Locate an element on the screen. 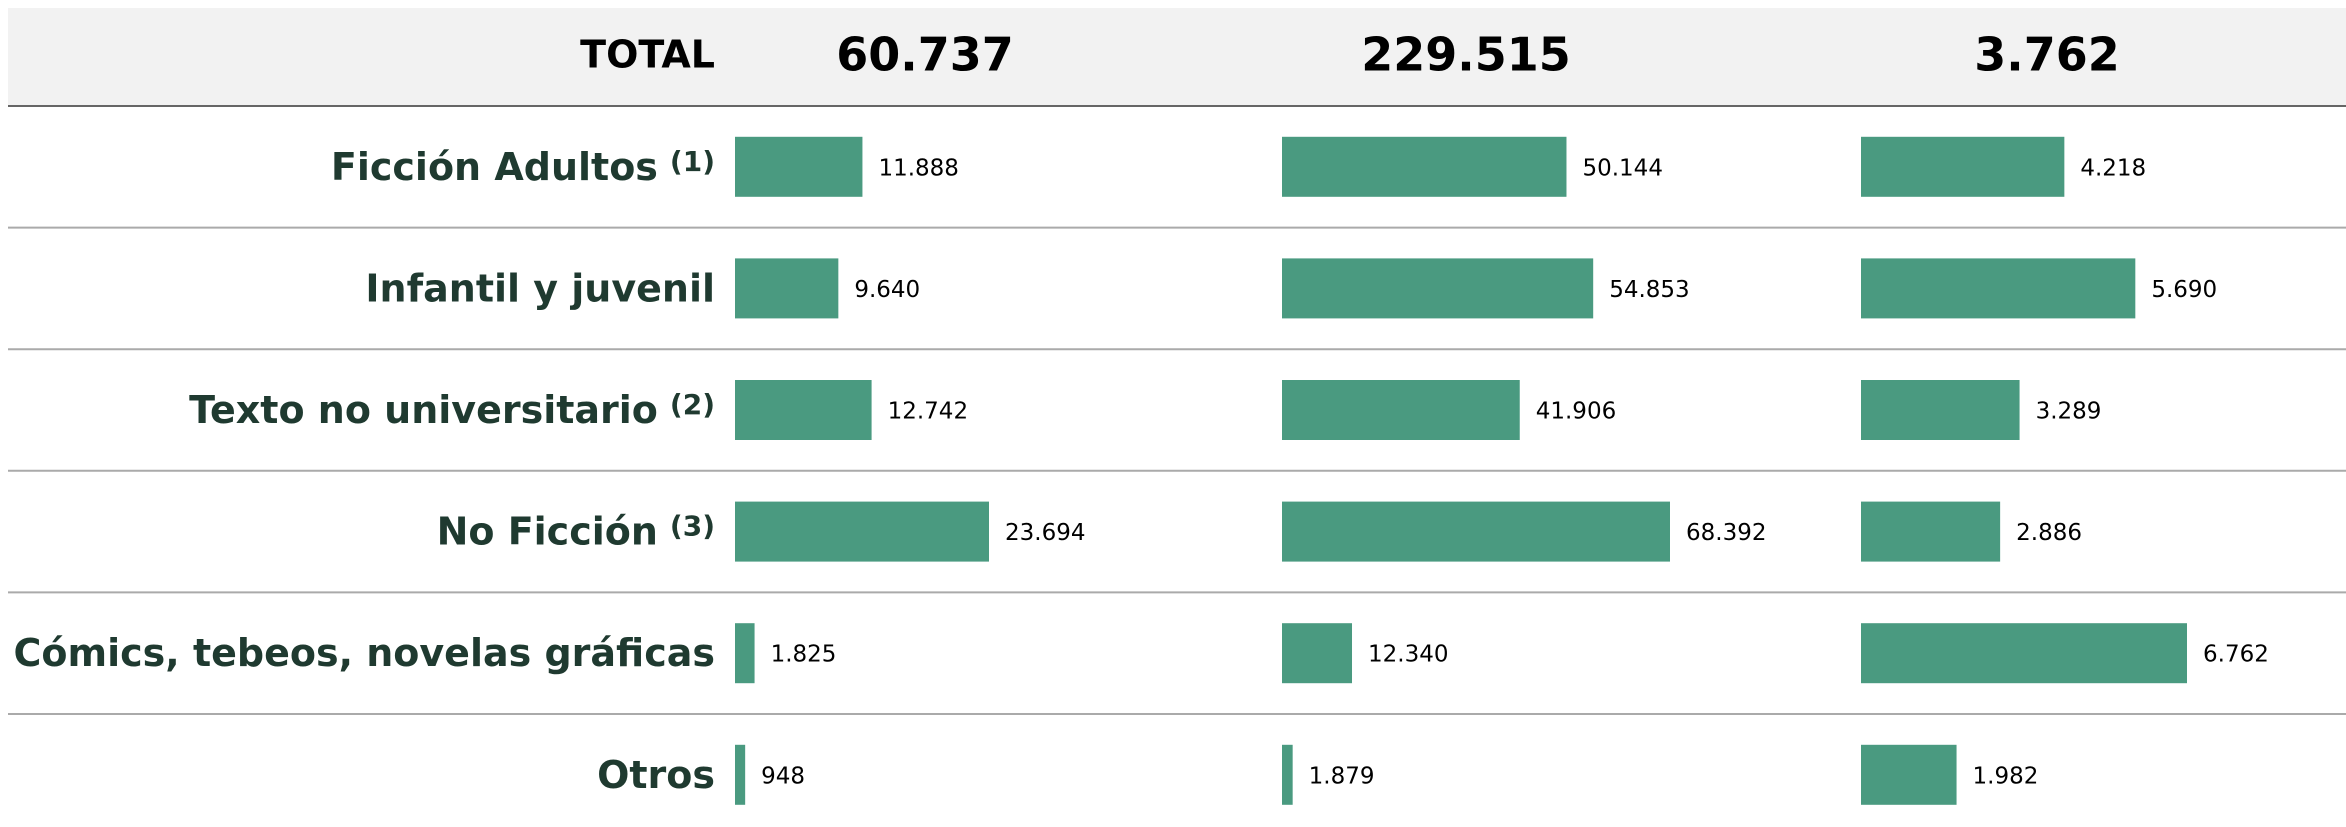  category-name: Cómics, tebeos, novelas gráficas is located at coordinates (364, 653).